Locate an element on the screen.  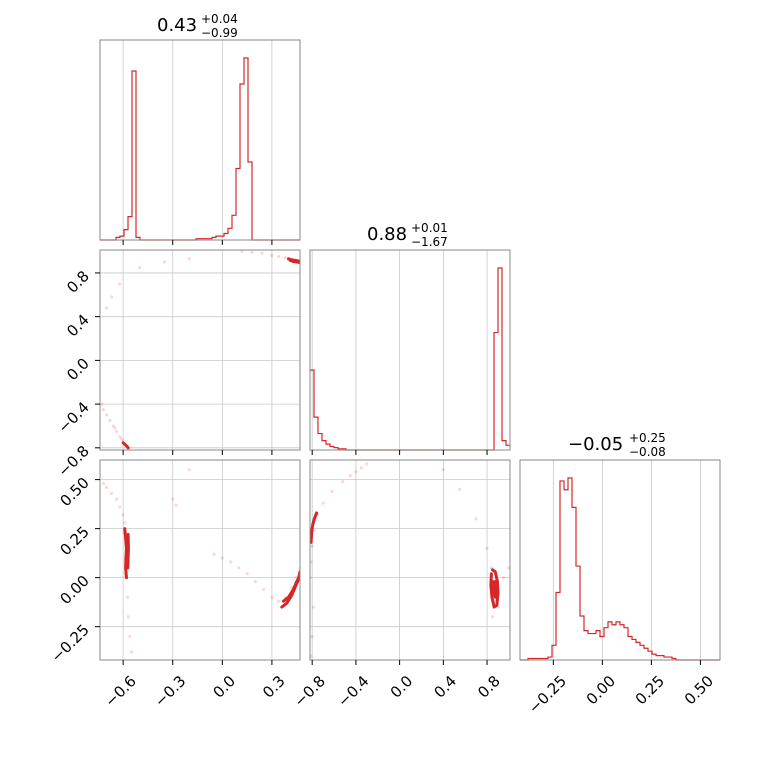
title-param-1-upper: +0.01 is located at coordinates (429, 228).